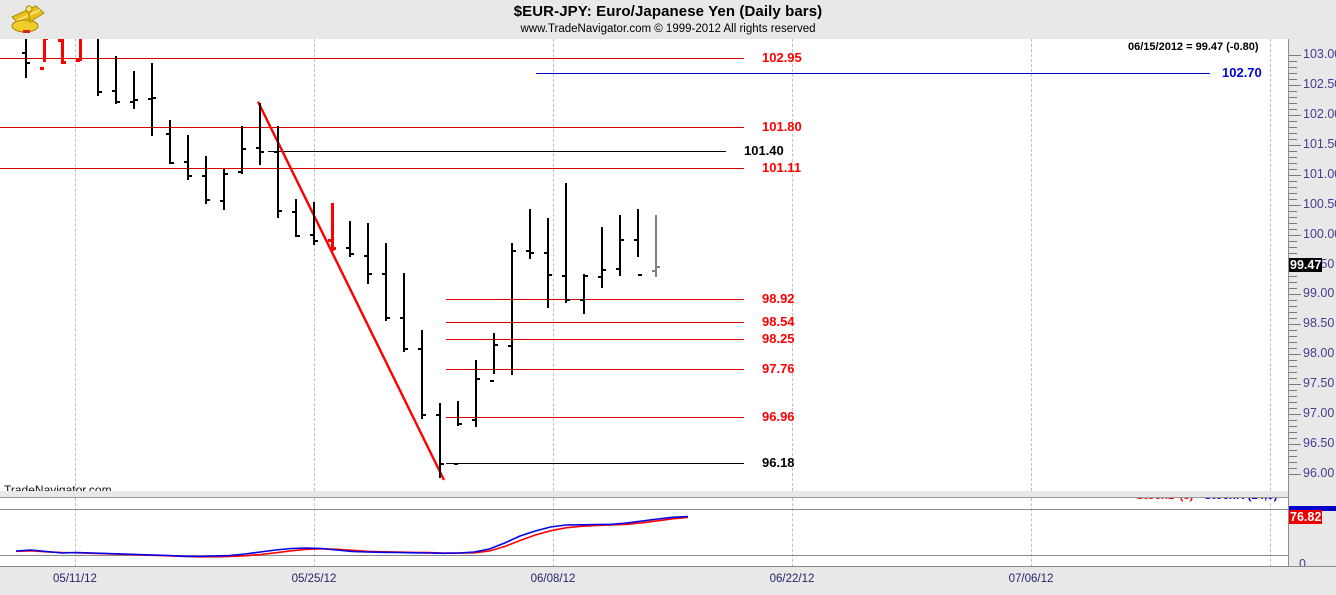 This screenshot has height=595, width=1336. I want to click on date-axis-label: 07/06/12, so click(1031, 579).